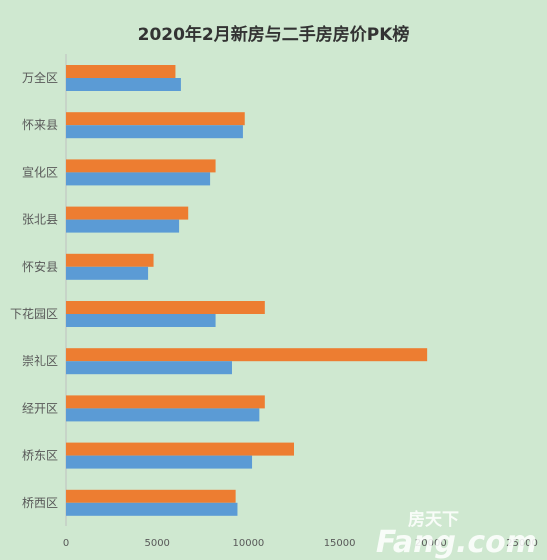 This screenshot has width=547, height=560. I want to click on category-label: 怀安县, so click(40, 266).